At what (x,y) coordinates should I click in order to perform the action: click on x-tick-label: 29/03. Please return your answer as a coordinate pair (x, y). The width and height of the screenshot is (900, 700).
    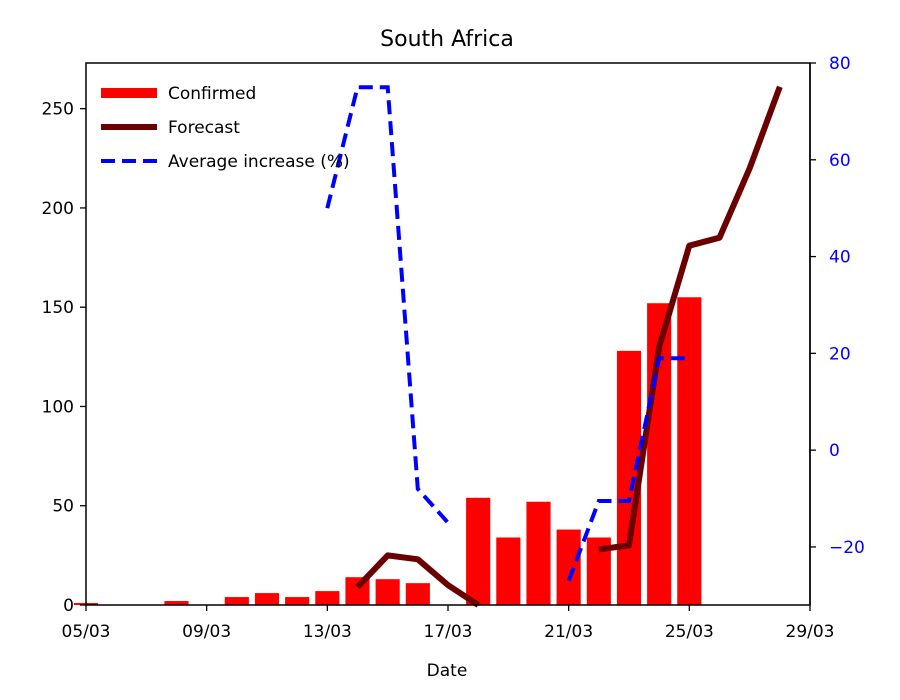
    Looking at the image, I should click on (810, 632).